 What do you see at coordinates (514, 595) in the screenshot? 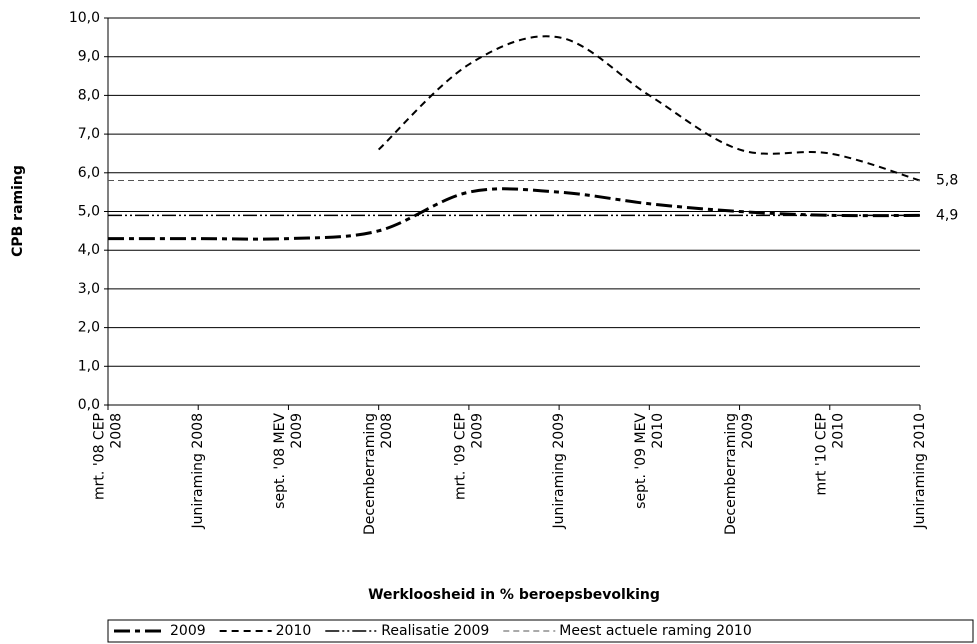
I see `x-axis-label: Werkloosheid in % beroepsbevolking` at bounding box center [514, 595].